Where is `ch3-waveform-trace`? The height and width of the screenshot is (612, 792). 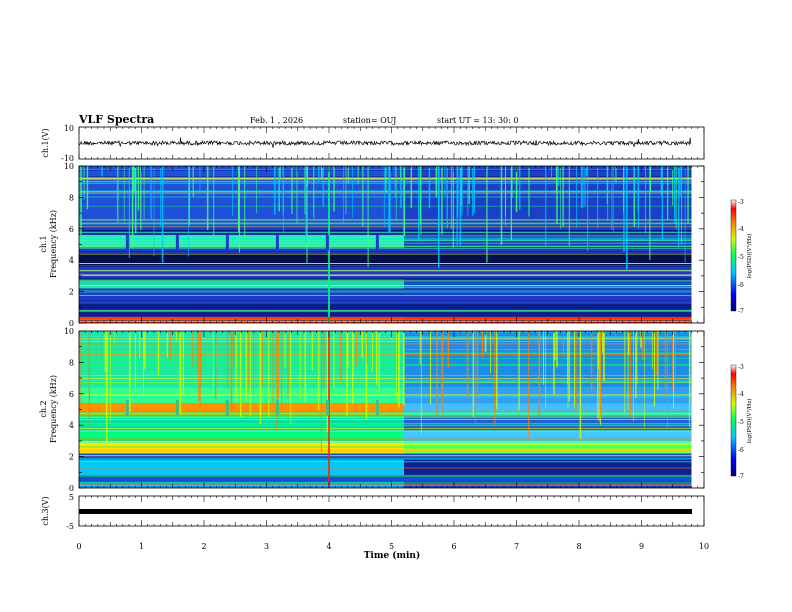 ch3-waveform-trace is located at coordinates (385, 511).